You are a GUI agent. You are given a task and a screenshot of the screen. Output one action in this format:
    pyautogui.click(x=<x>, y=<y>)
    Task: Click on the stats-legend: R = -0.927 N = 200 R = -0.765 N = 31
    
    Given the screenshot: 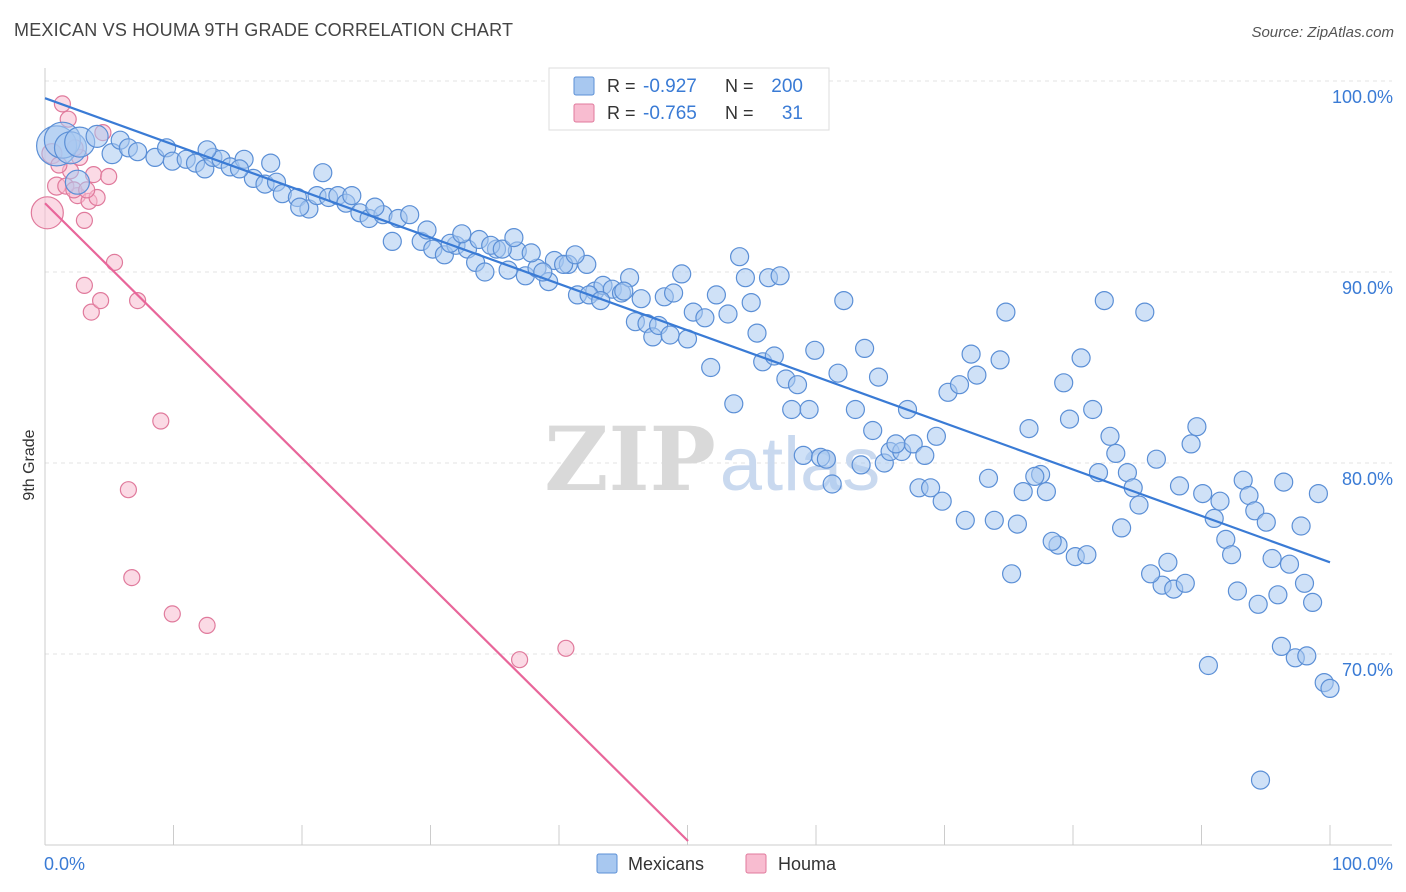 What is the action you would take?
    pyautogui.click(x=689, y=99)
    